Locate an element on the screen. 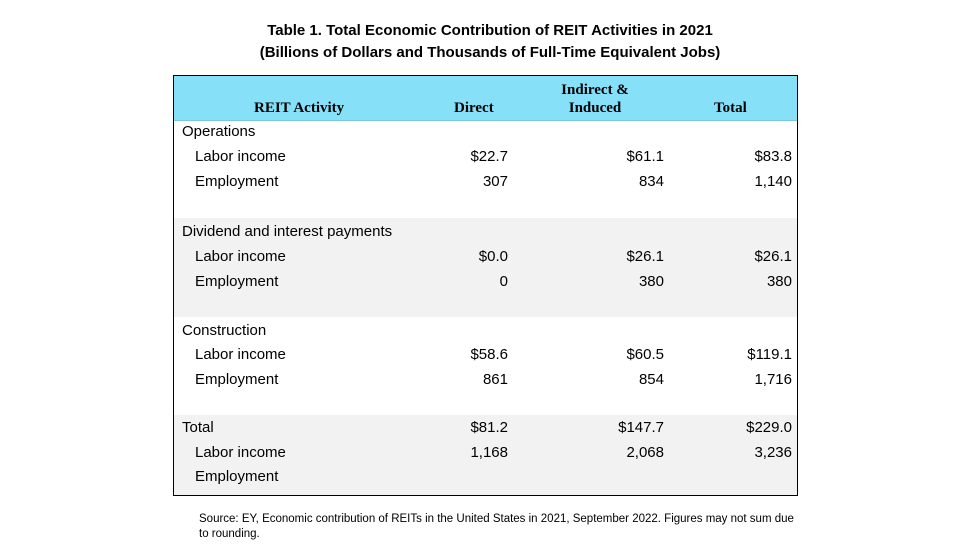 The width and height of the screenshot is (980, 560). table-row: Employment is located at coordinates (485, 477).